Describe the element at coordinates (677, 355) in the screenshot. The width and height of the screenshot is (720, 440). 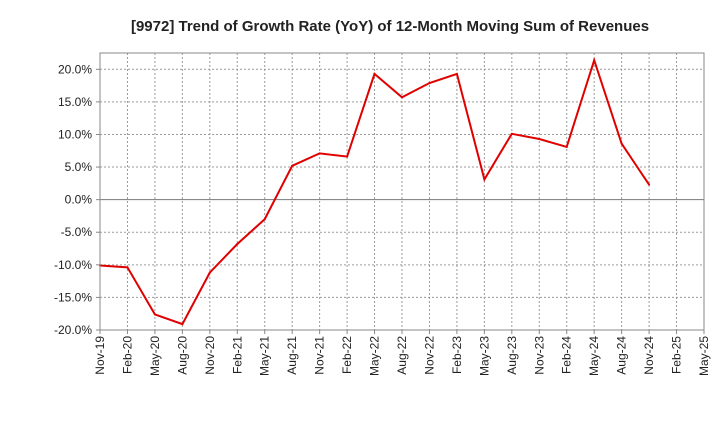
I see `x-tick-label: Feb-25` at that location.